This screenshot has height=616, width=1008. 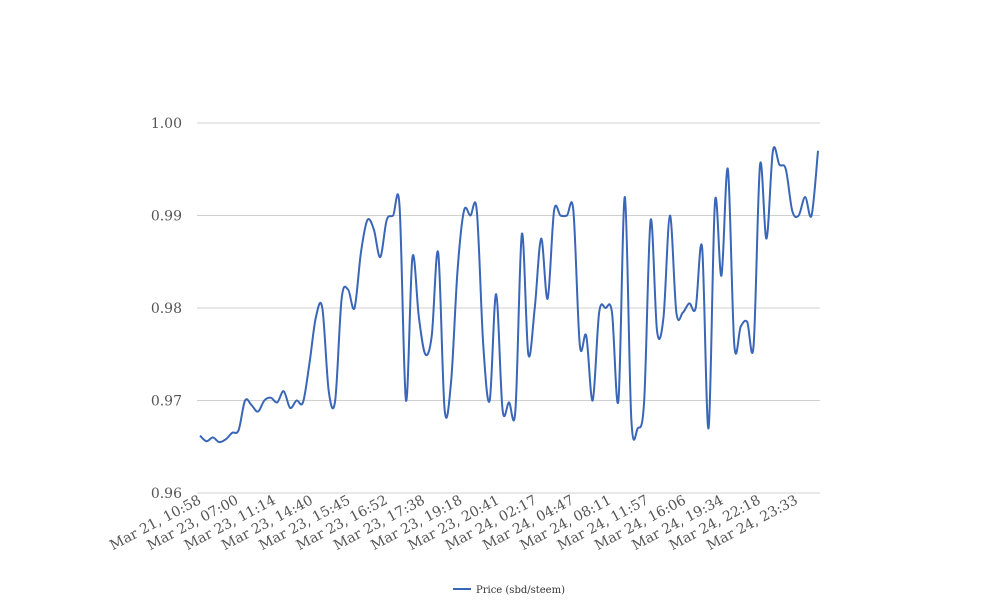 What do you see at coordinates (166, 124) in the screenshot?
I see `y-tick-label: 1.00` at bounding box center [166, 124].